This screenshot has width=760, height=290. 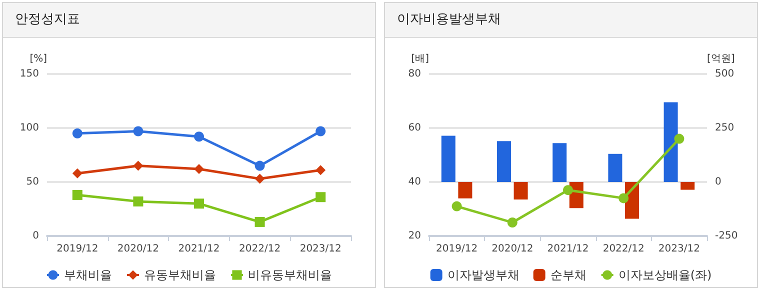 What do you see at coordinates (35, 236) in the screenshot?
I see `y-tick-label: 0` at bounding box center [35, 236].